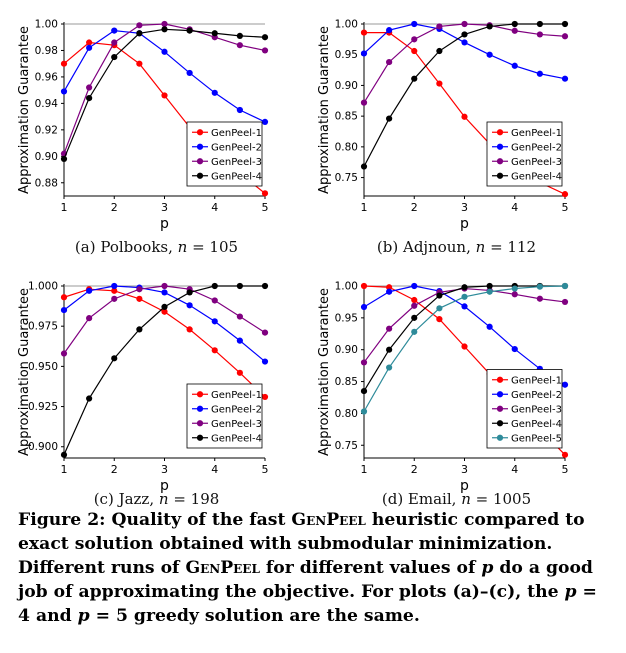  I want to click on y-tick-label: 0.975, so click(43, 327).